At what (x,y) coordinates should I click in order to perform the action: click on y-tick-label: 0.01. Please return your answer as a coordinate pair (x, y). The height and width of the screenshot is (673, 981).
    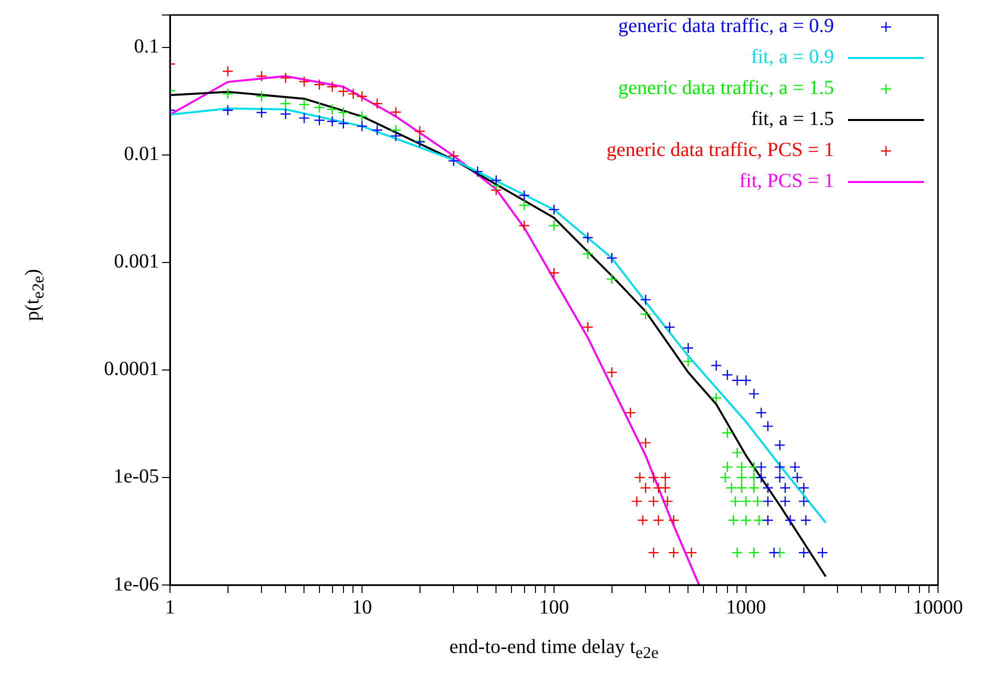
    Looking at the image, I should click on (141, 154).